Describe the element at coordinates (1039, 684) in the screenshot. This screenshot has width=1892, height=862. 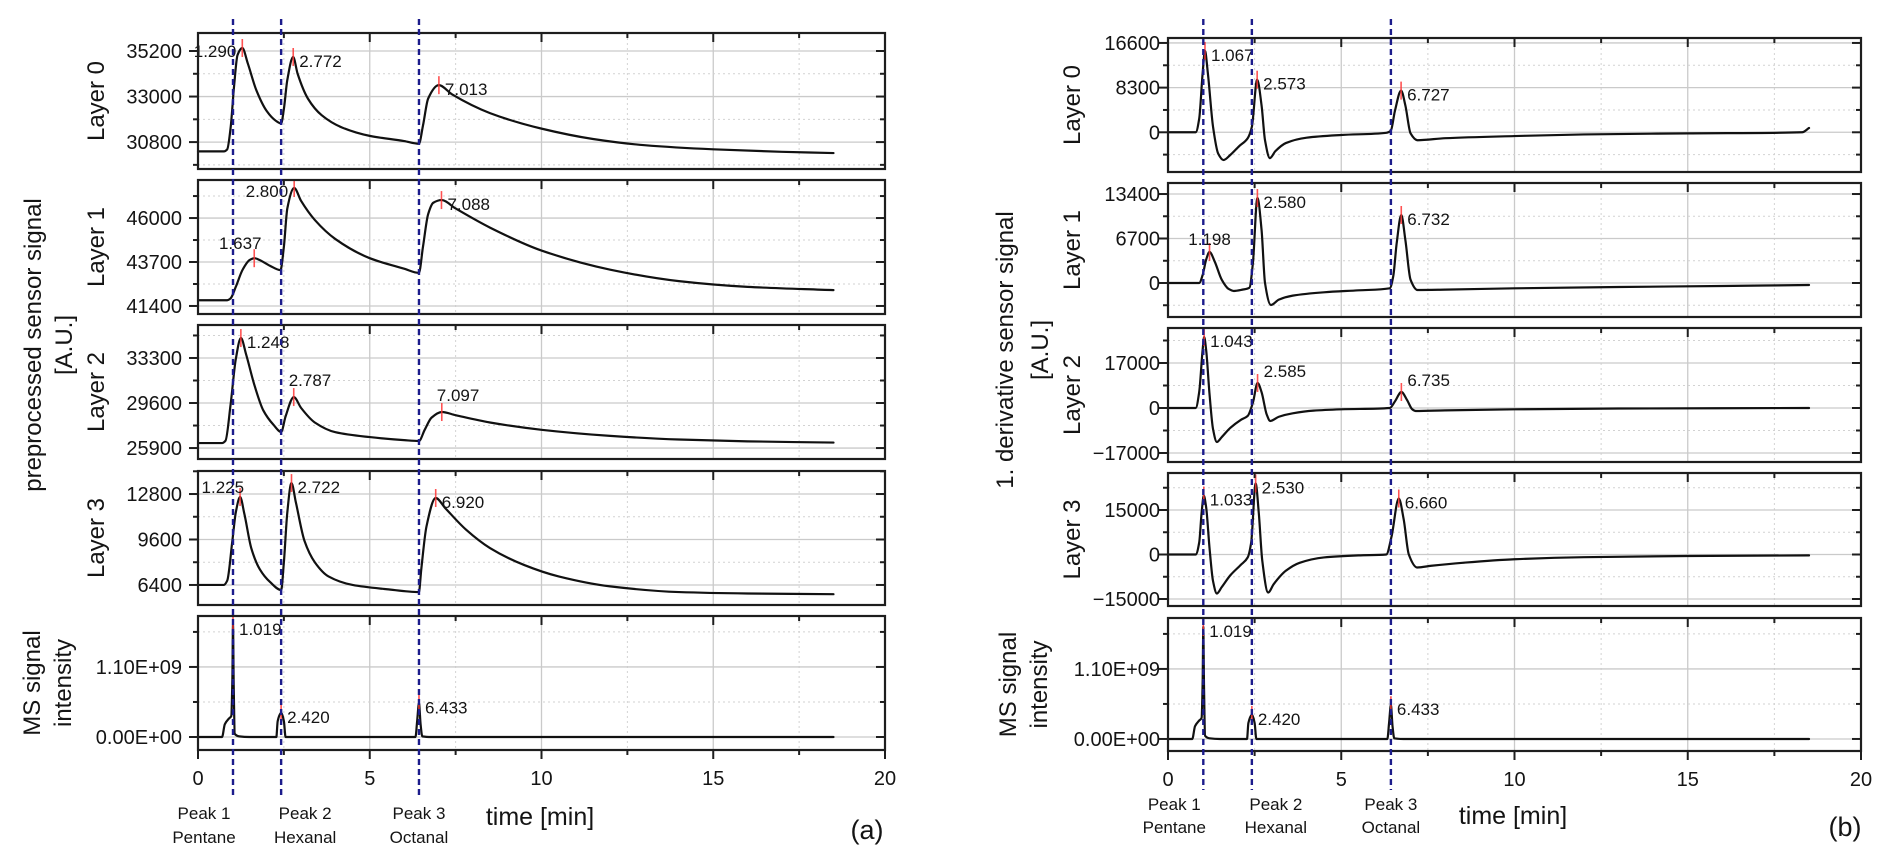
I see `subplot-title: intensity` at that location.